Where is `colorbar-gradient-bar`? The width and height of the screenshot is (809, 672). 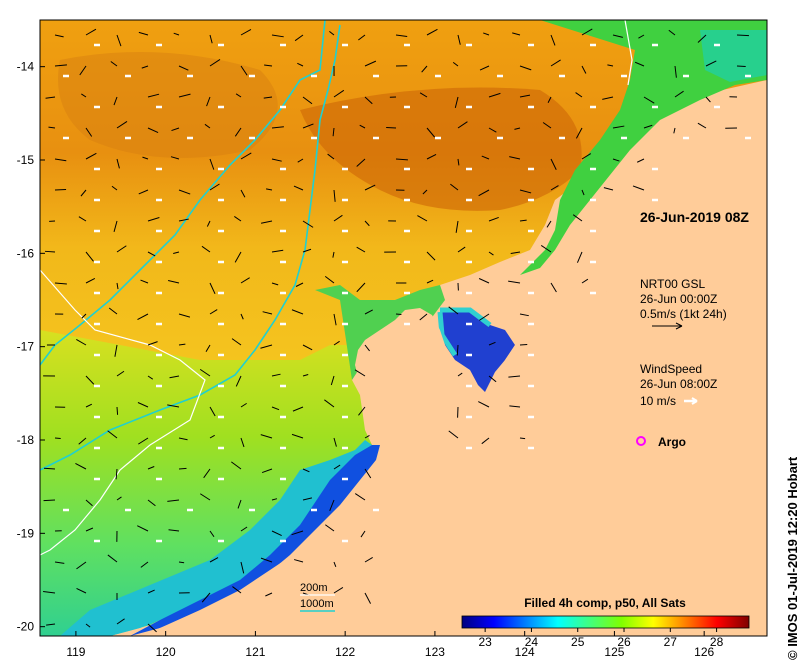 colorbar-gradient-bar is located at coordinates (605, 622).